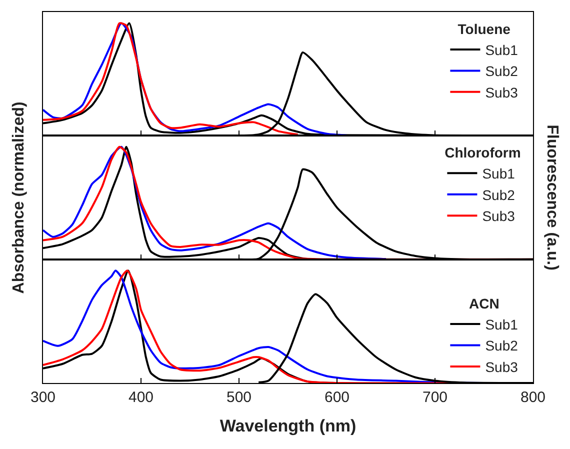 The height and width of the screenshot is (449, 570). I want to click on x-tick-label: 500, so click(239, 397).